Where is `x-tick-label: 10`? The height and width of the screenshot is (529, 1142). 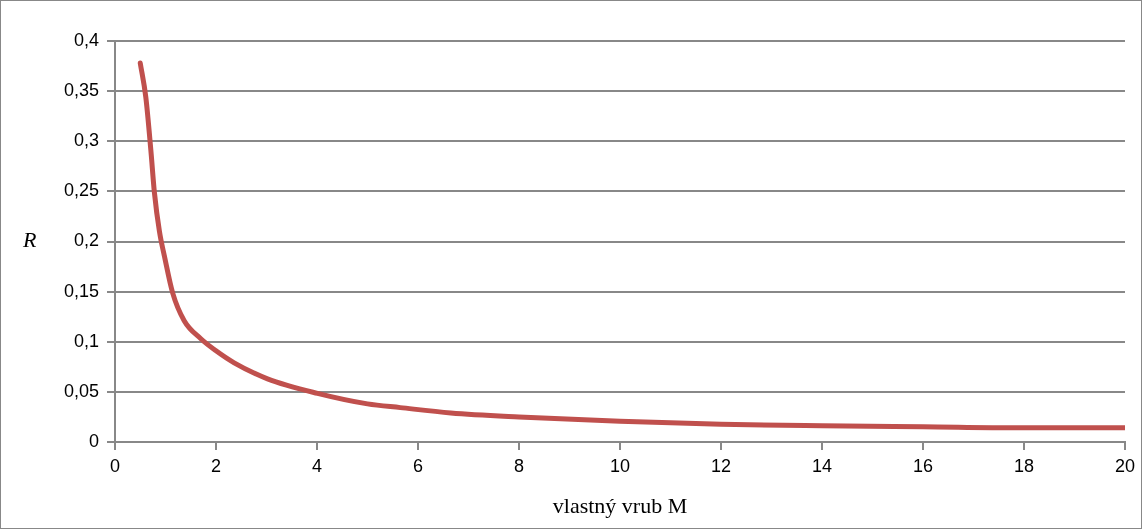 x-tick-label: 10 is located at coordinates (620, 465).